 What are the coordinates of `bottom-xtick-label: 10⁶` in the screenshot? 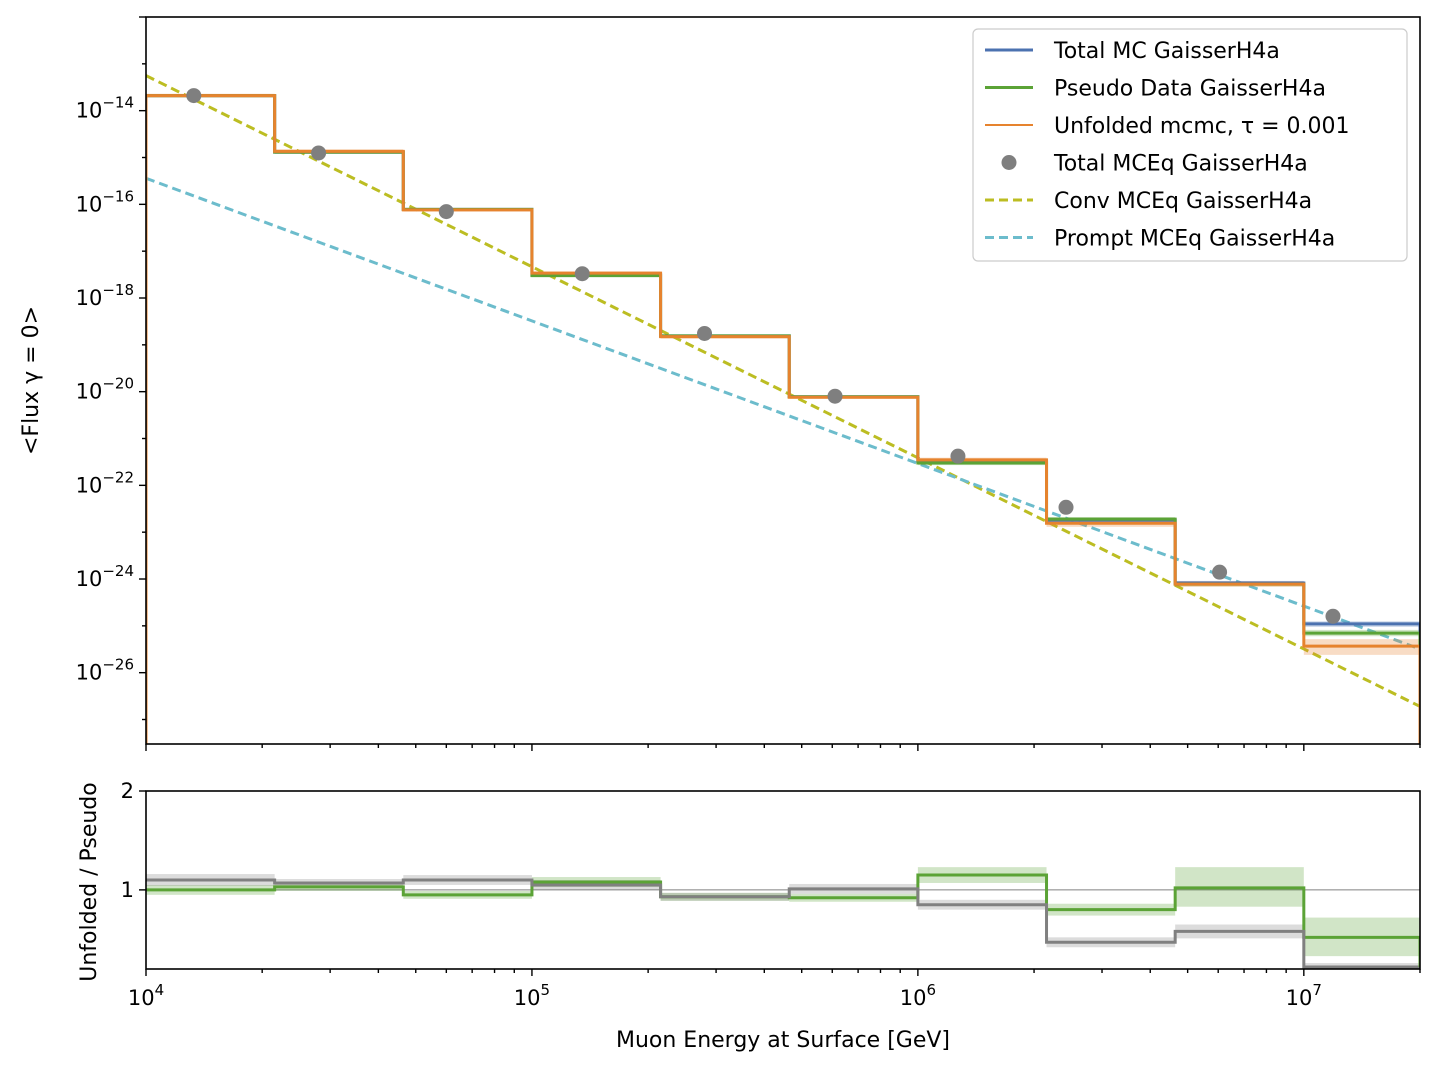 It's located at (918, 995).